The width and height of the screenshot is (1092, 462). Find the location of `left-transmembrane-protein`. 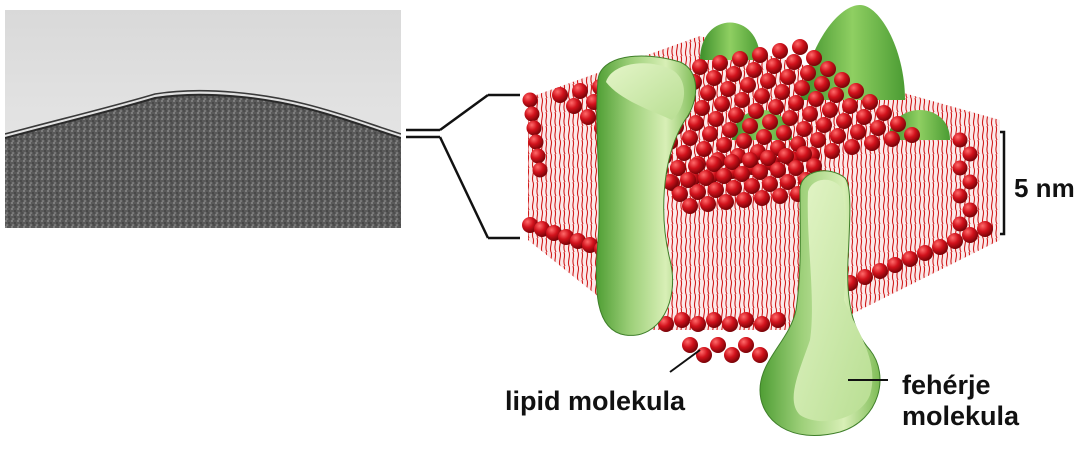

left-transmembrane-protein is located at coordinates (646, 195).